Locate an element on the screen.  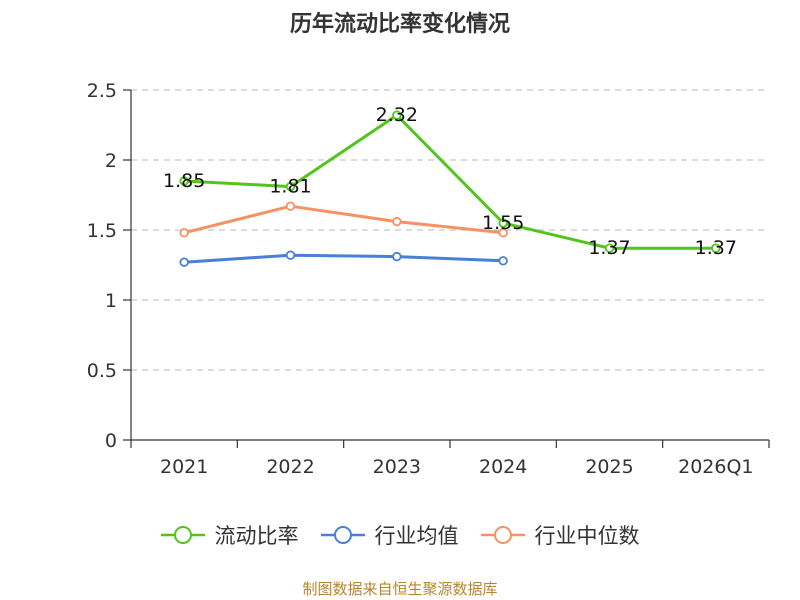
legend-item: 行业均值 is located at coordinates (389, 535).